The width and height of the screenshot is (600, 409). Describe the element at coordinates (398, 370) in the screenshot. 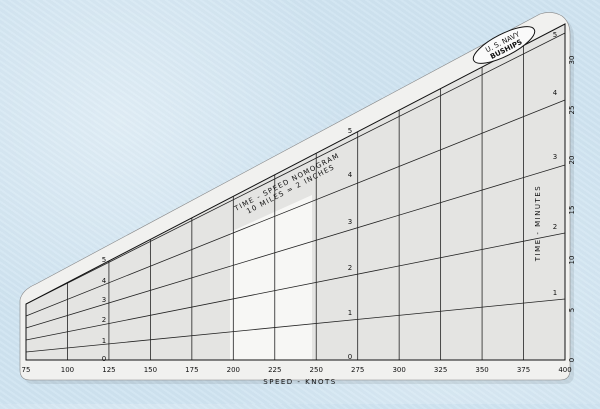

I see `x-tick-label: 300` at that location.